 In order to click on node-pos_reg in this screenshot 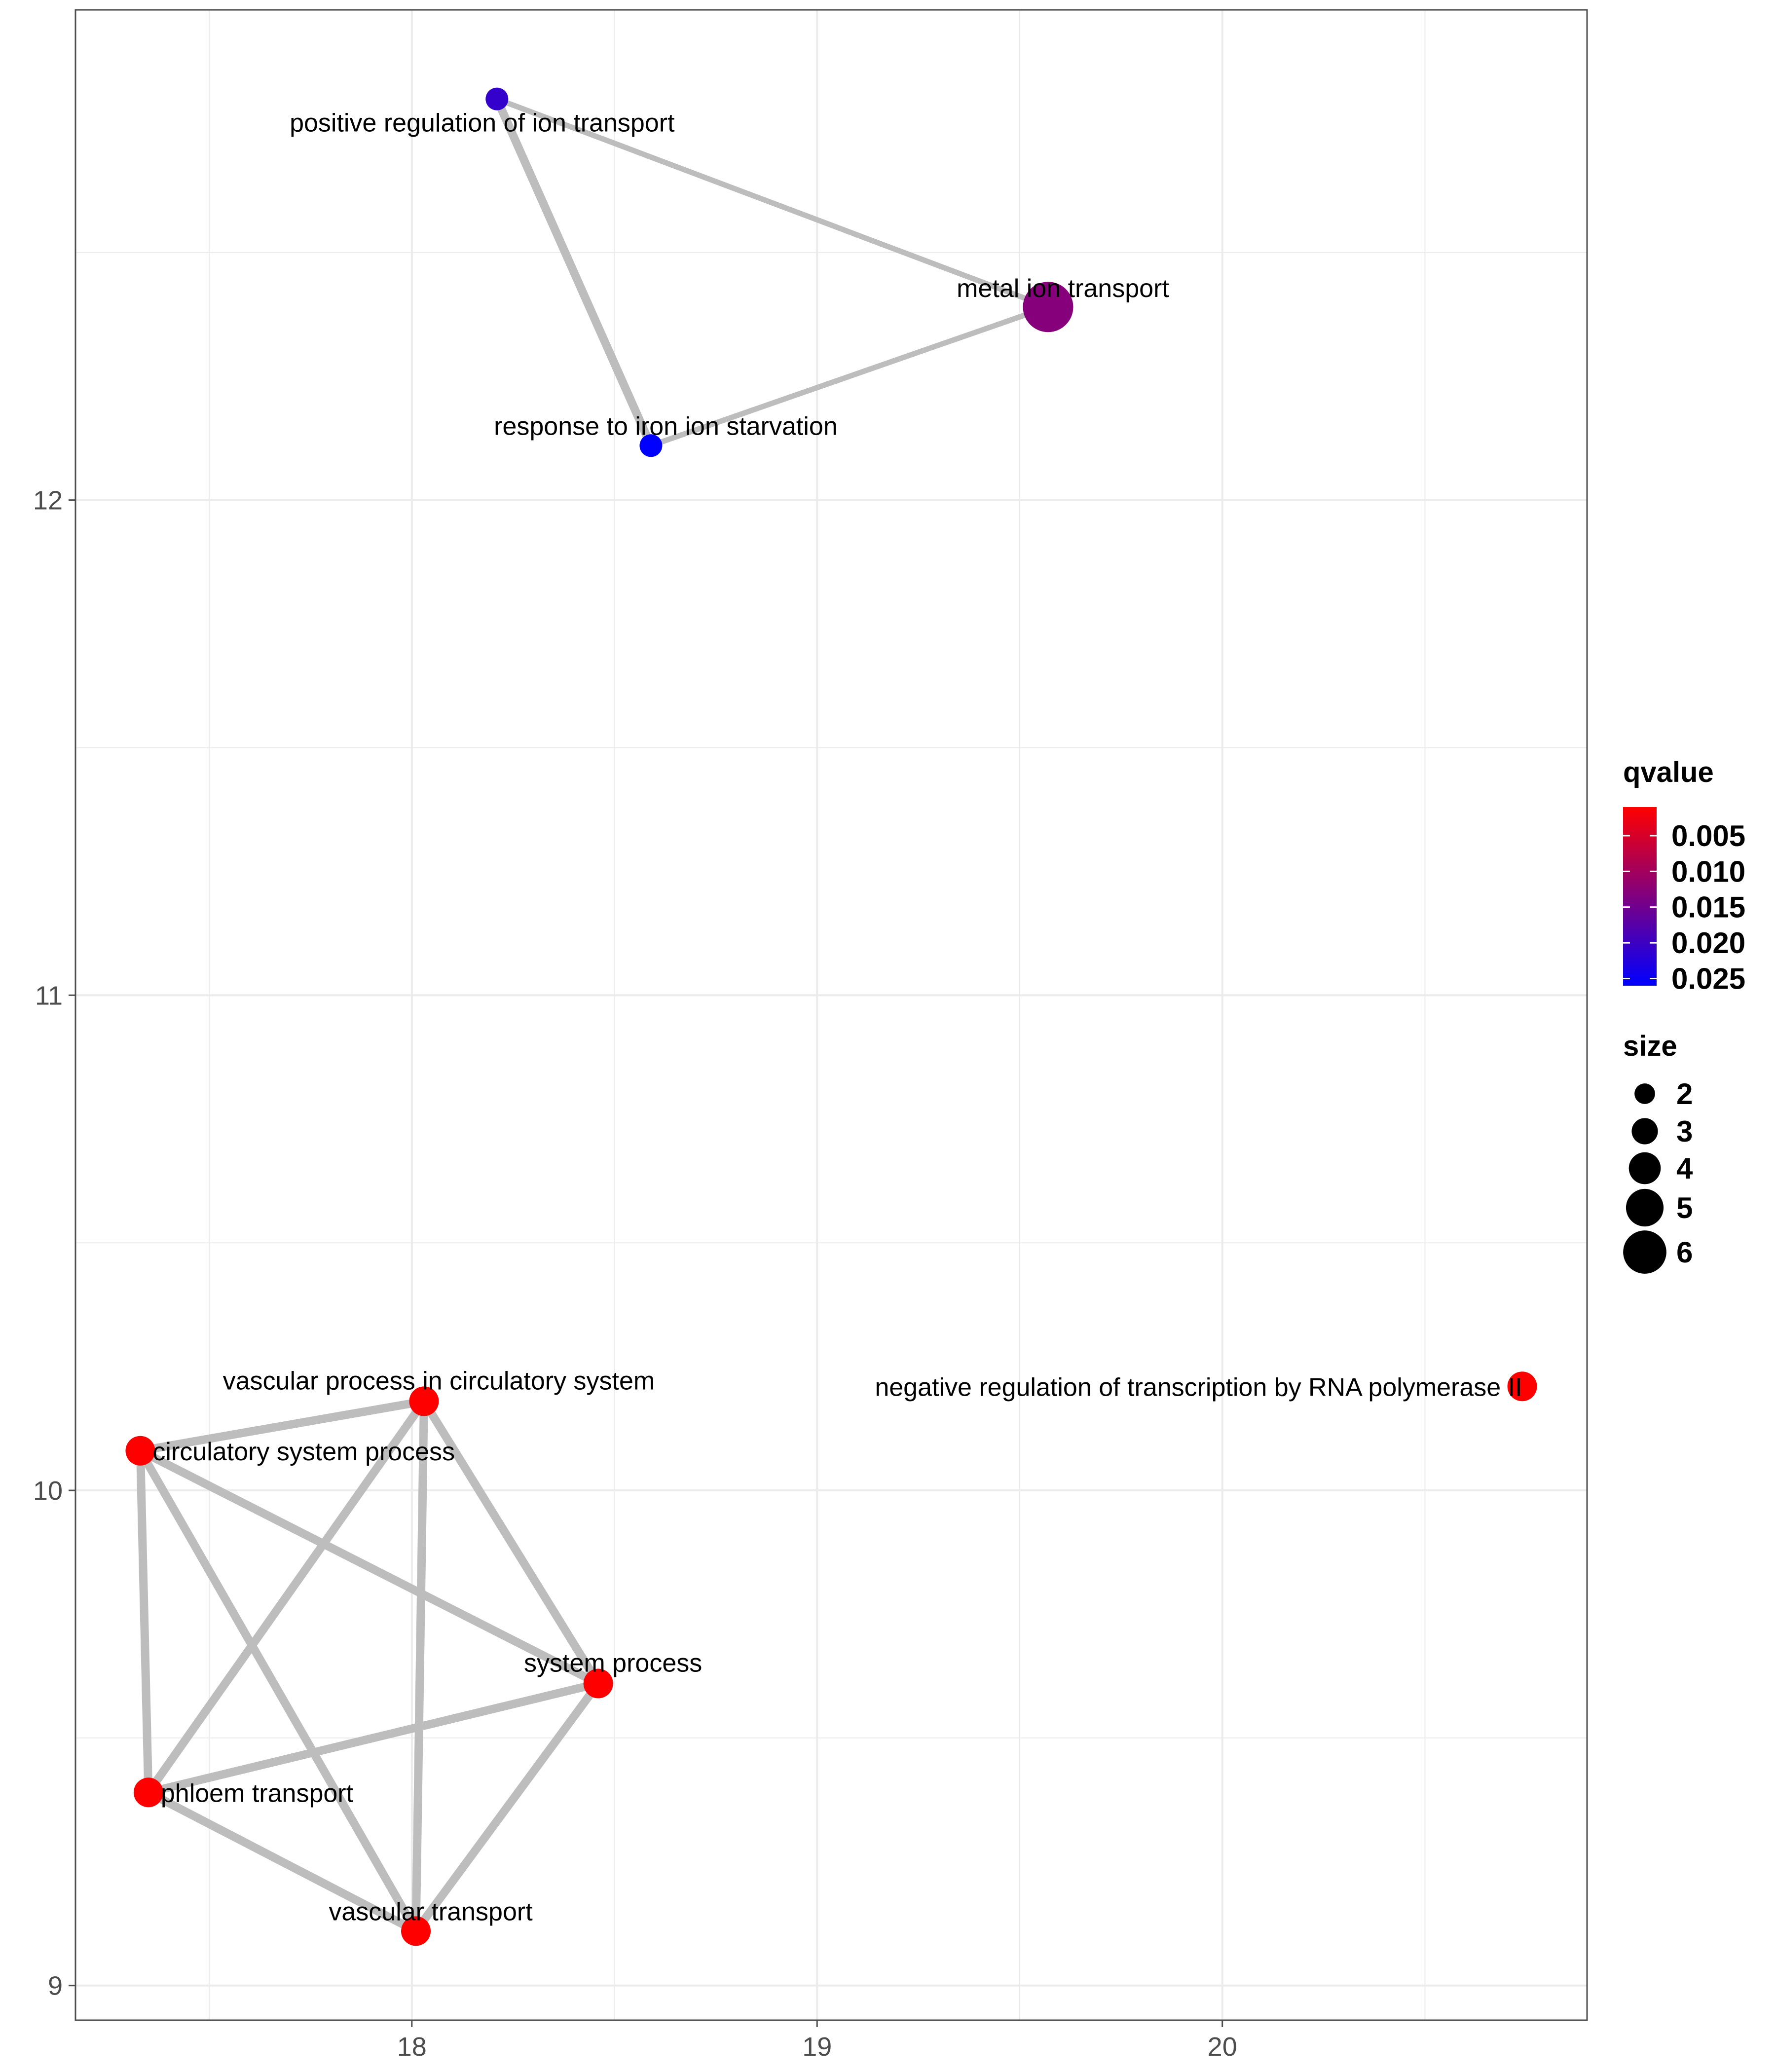, I will do `click(497, 99)`.